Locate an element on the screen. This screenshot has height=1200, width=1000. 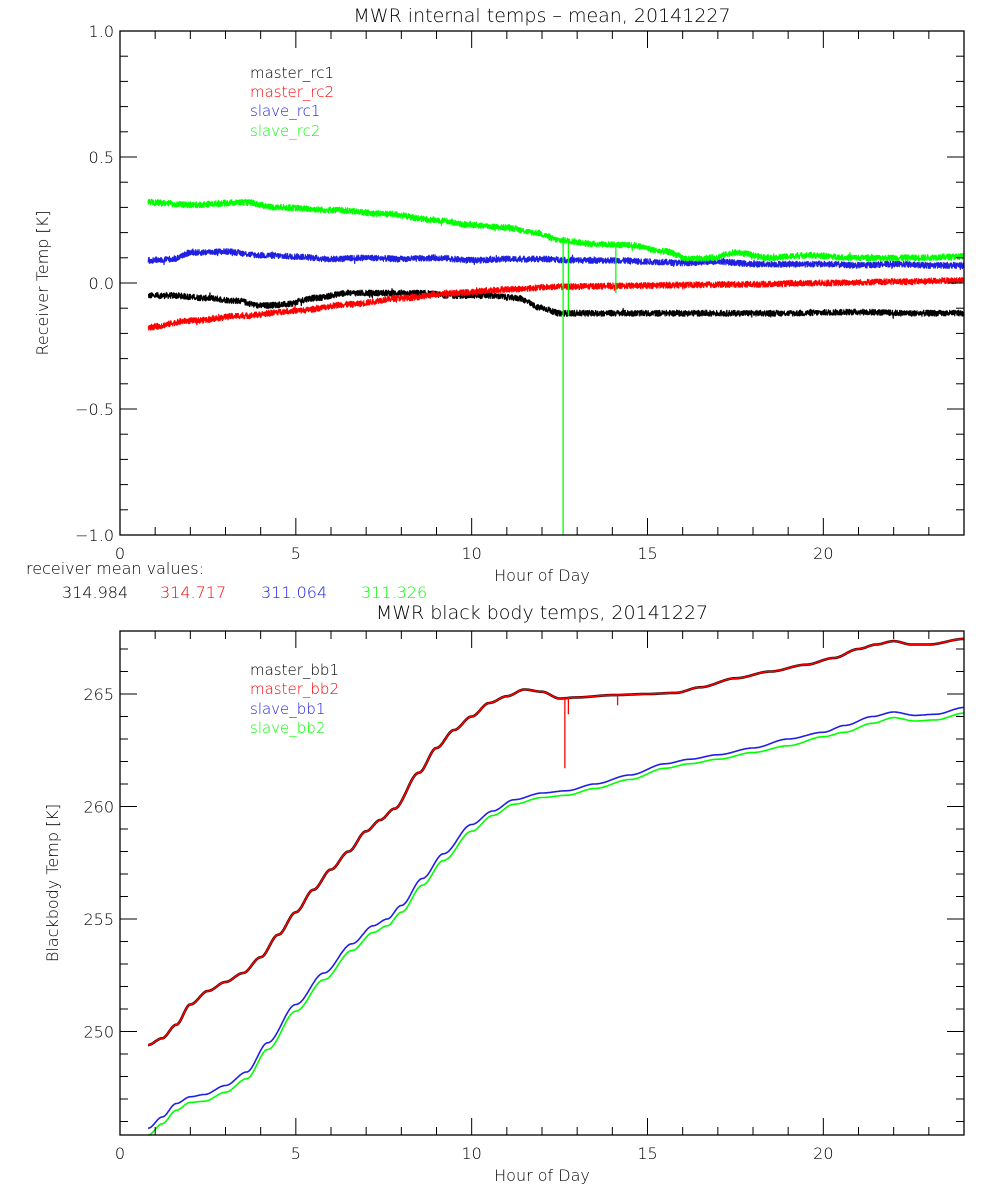
y-tick-label: 0.5 is located at coordinates (101, 157).